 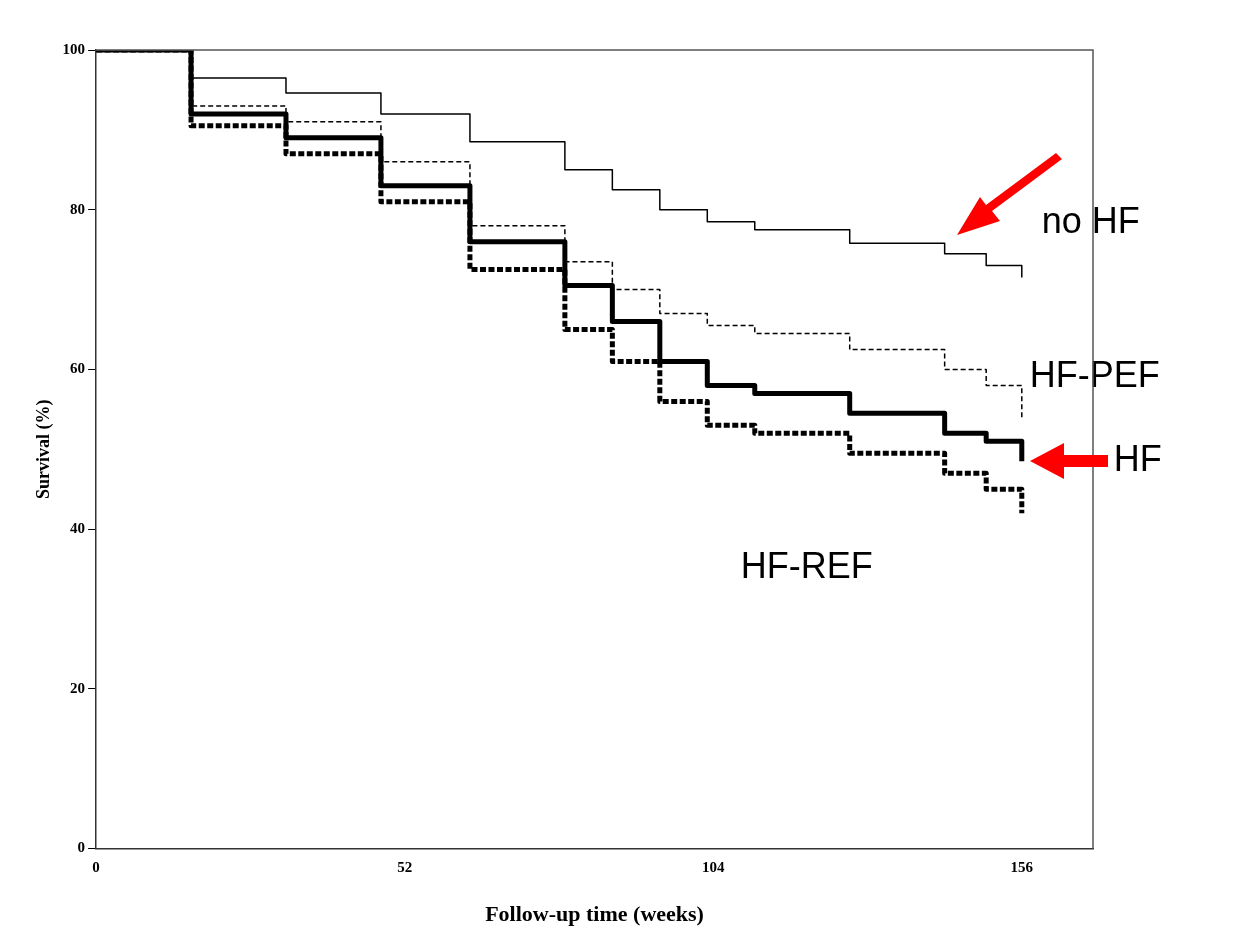 What do you see at coordinates (1090, 220) in the screenshot?
I see `series-label: no HF` at bounding box center [1090, 220].